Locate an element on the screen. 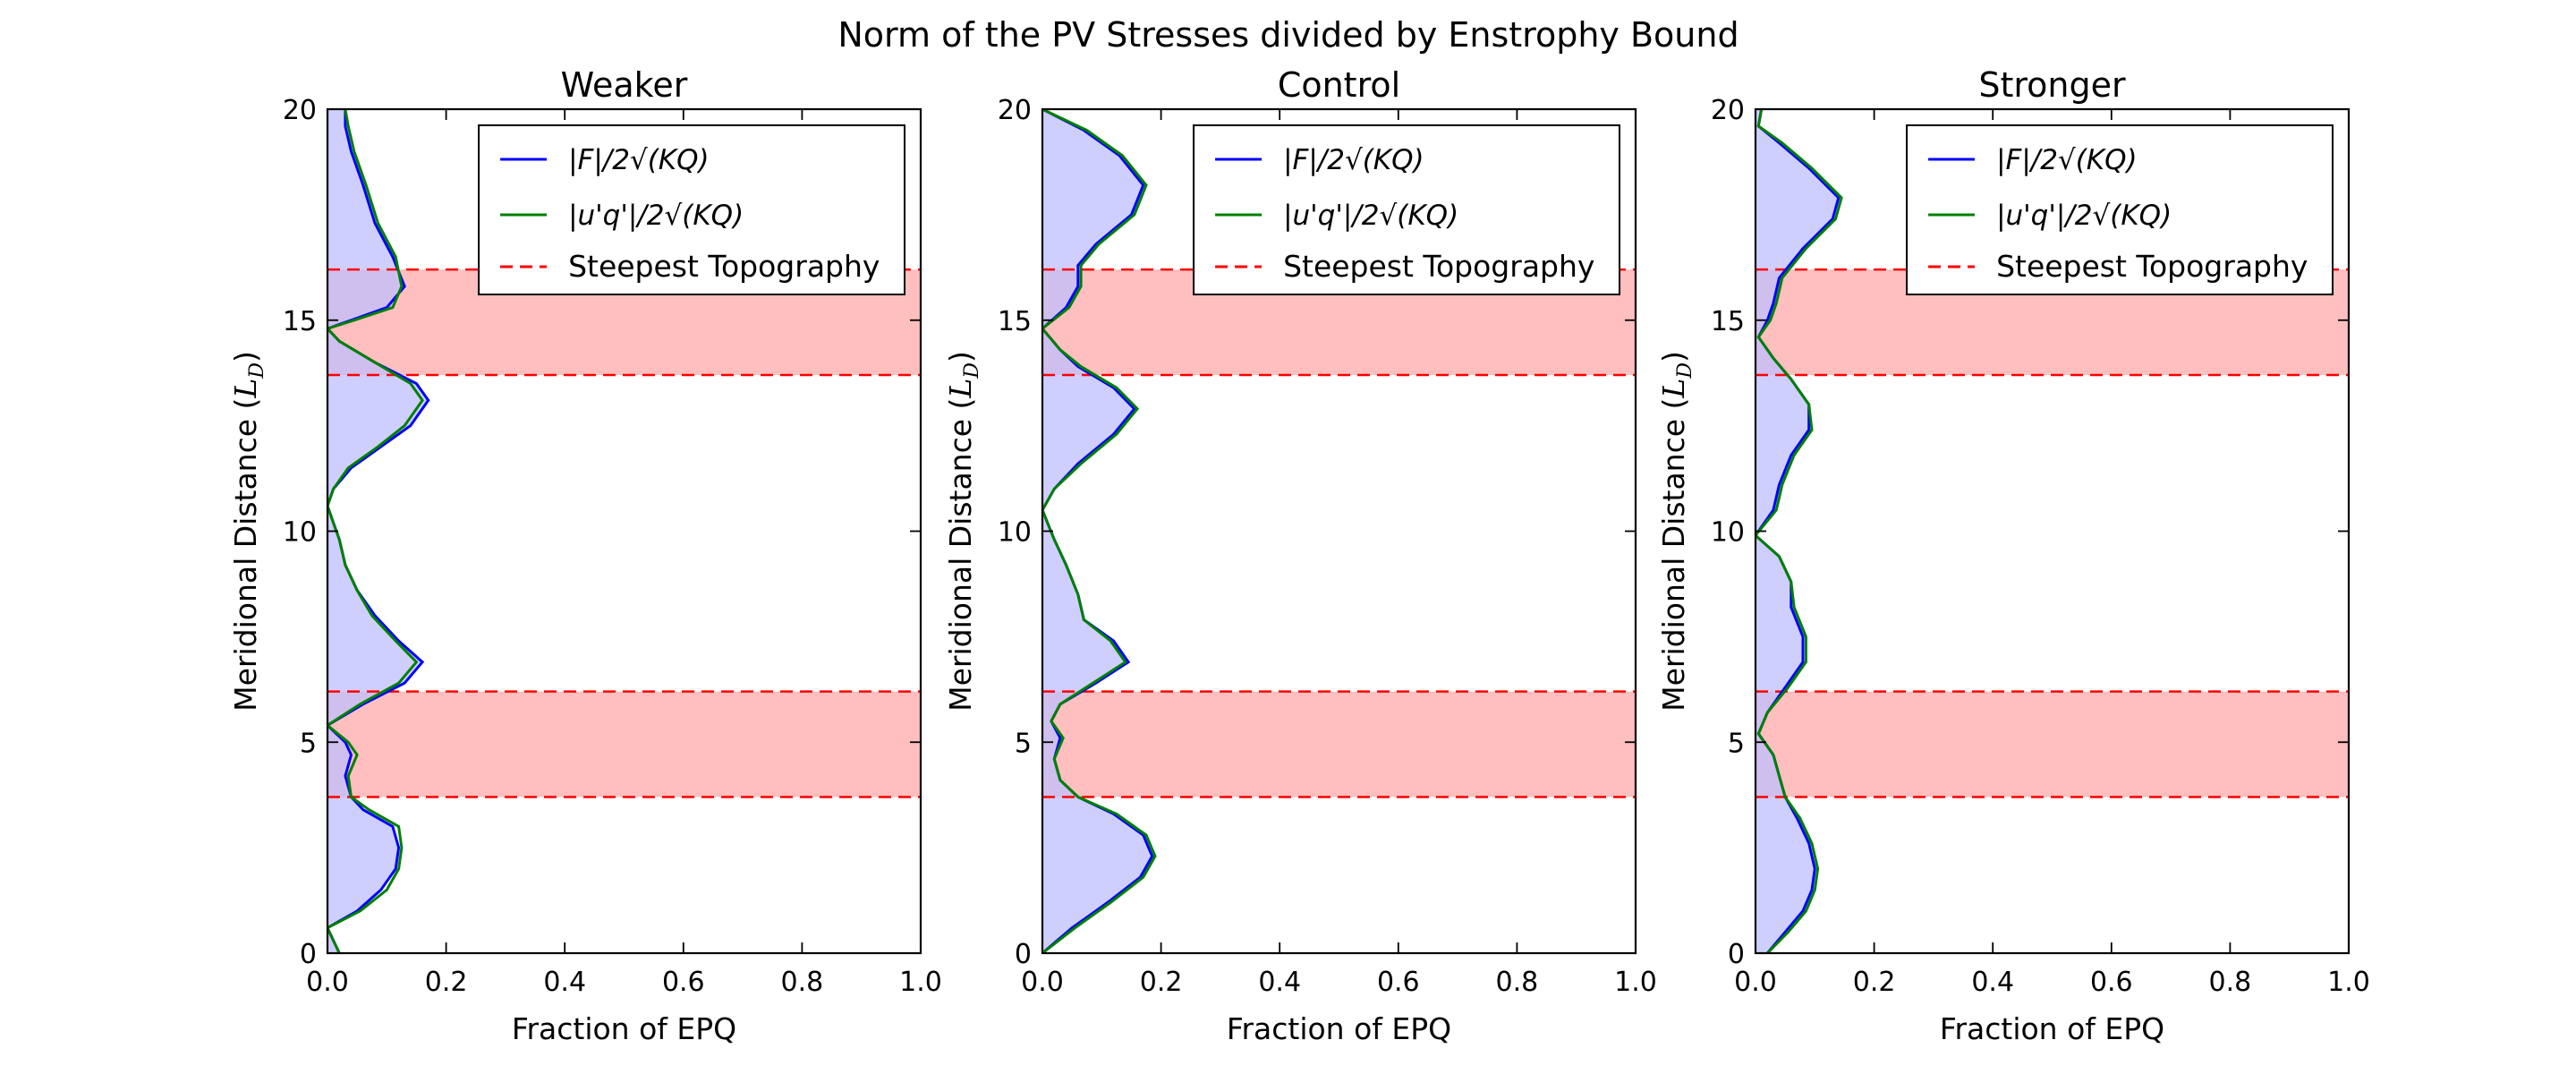 Image resolution: width=2576 pixels, height=1074 pixels. panel-title: Stronger is located at coordinates (2052, 85).